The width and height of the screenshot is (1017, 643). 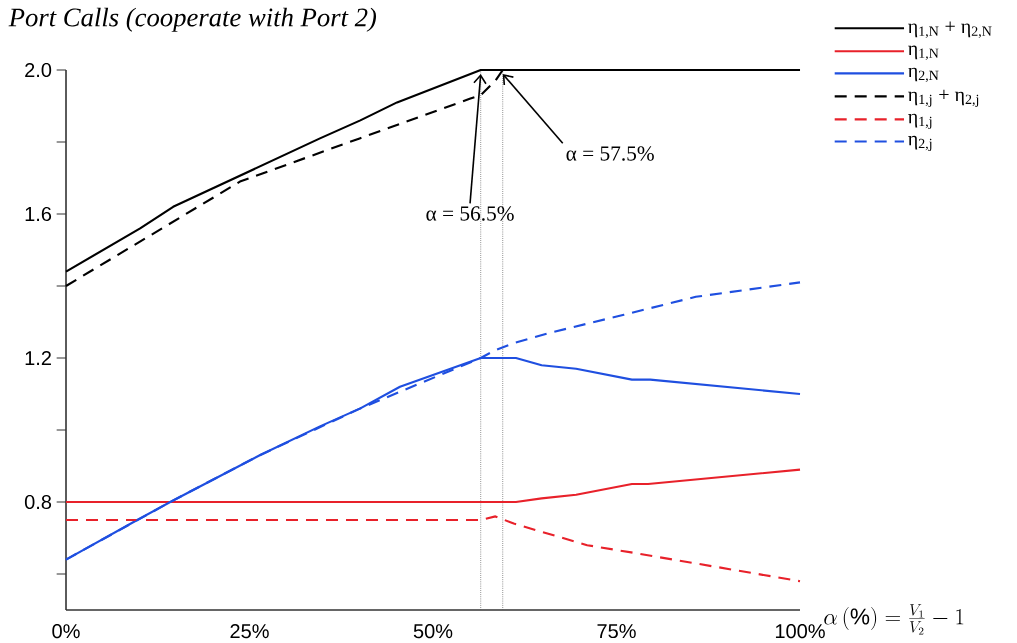 What do you see at coordinates (66, 631) in the screenshot?
I see `x-tick-label: 0%` at bounding box center [66, 631].